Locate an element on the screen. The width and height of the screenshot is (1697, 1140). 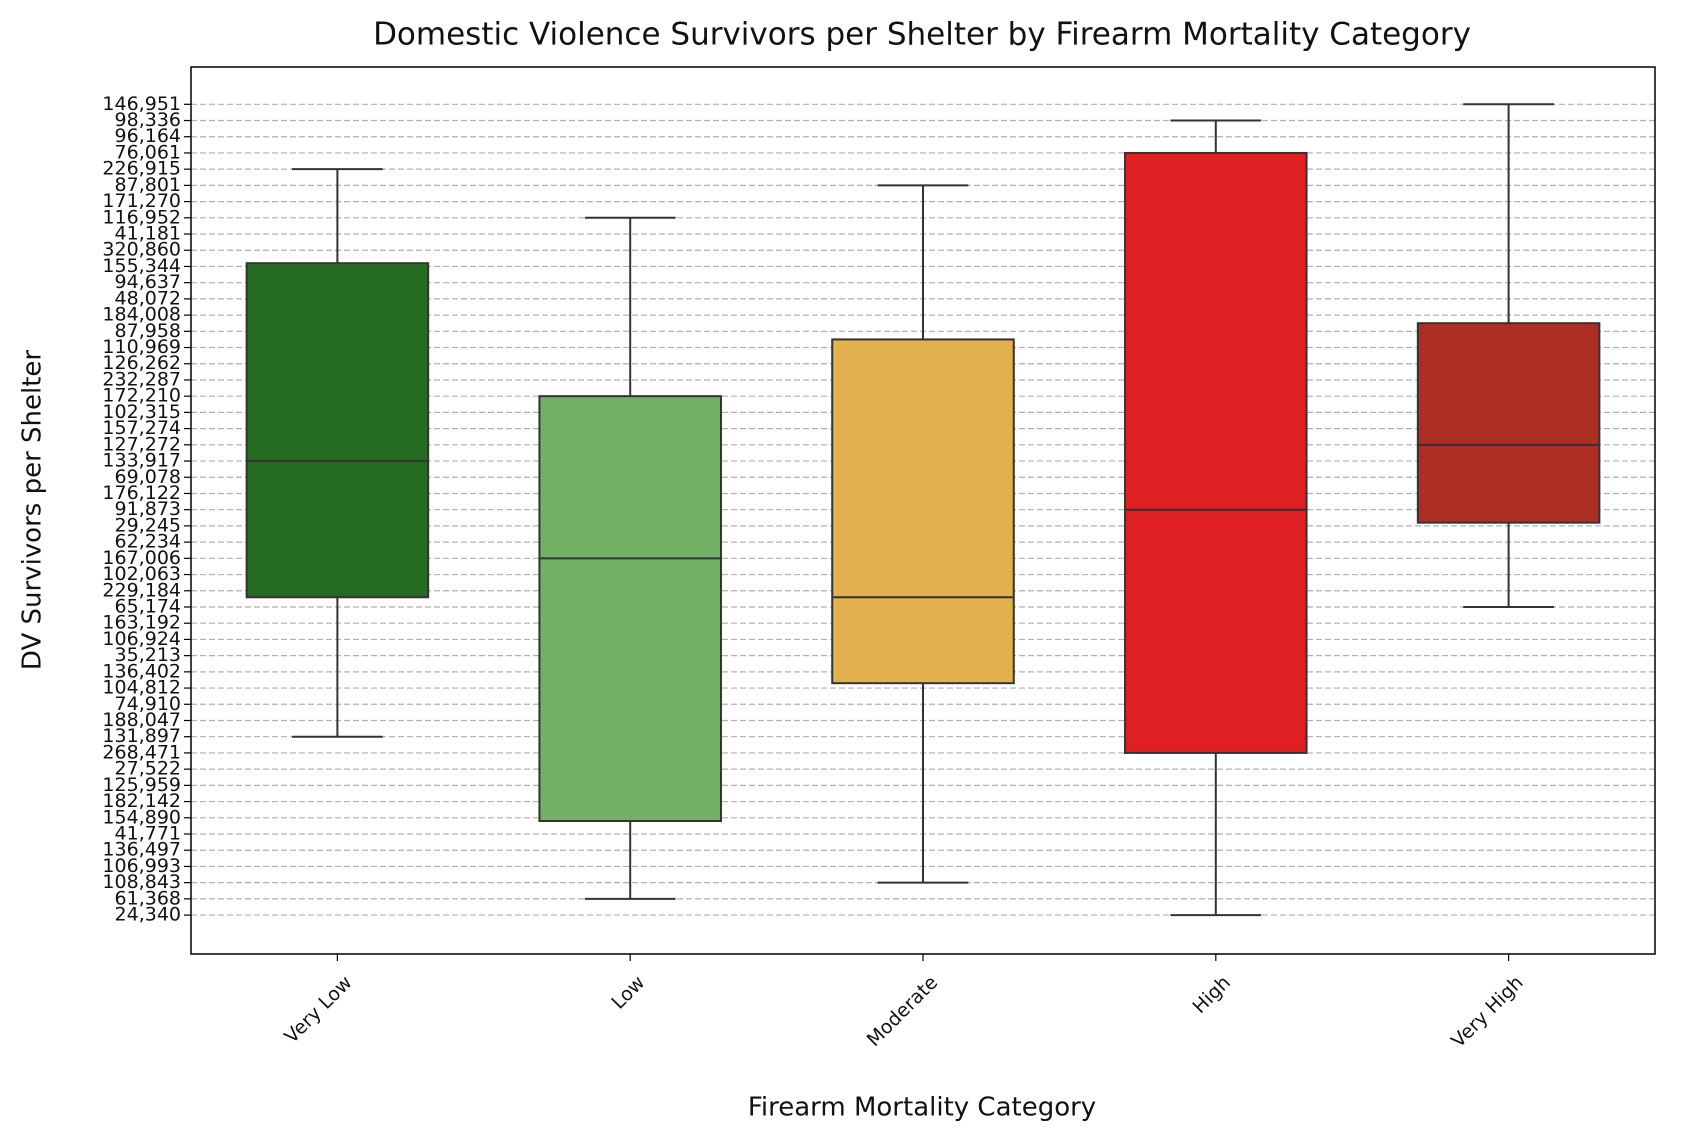
y-tick-label: 176,122 is located at coordinates (141, 493).